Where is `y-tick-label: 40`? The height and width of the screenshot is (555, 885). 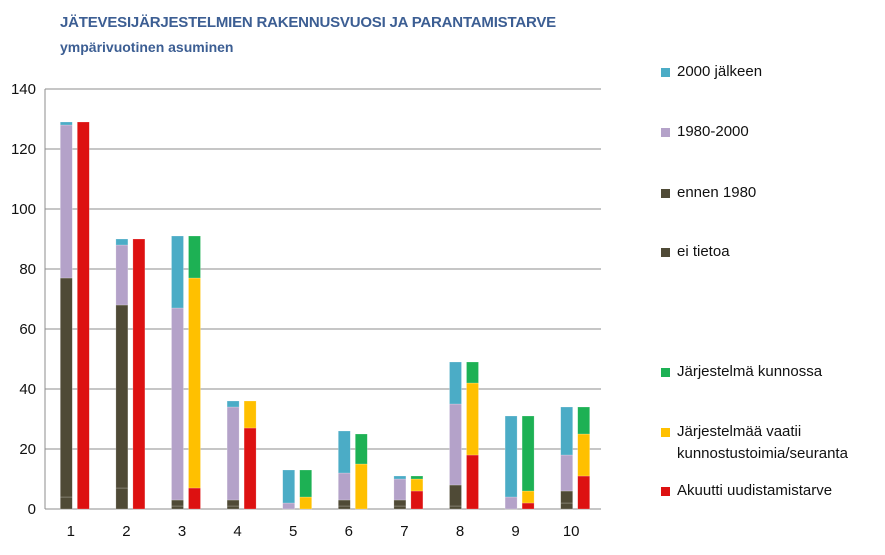 y-tick-label: 40 is located at coordinates (27, 389).